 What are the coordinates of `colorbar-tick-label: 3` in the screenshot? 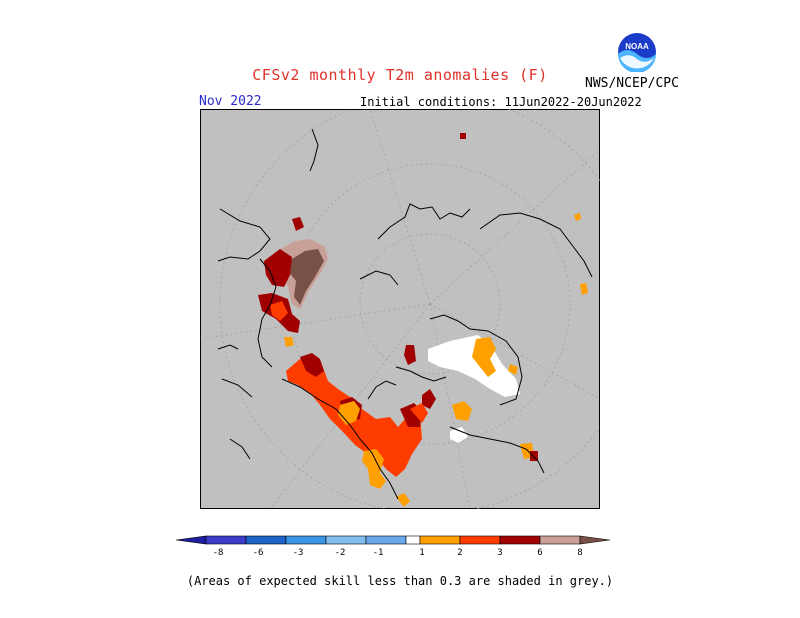 It's located at (499, 553).